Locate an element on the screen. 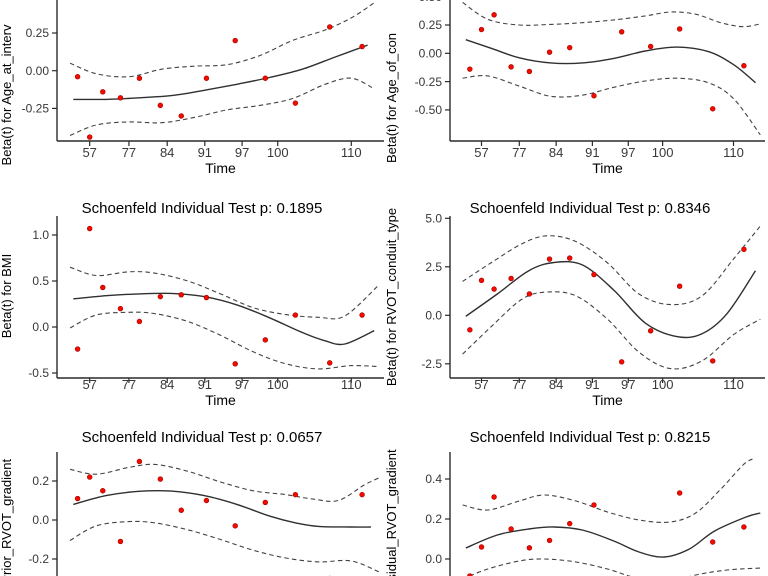  confidence-band-lower is located at coordinates (225, 547).